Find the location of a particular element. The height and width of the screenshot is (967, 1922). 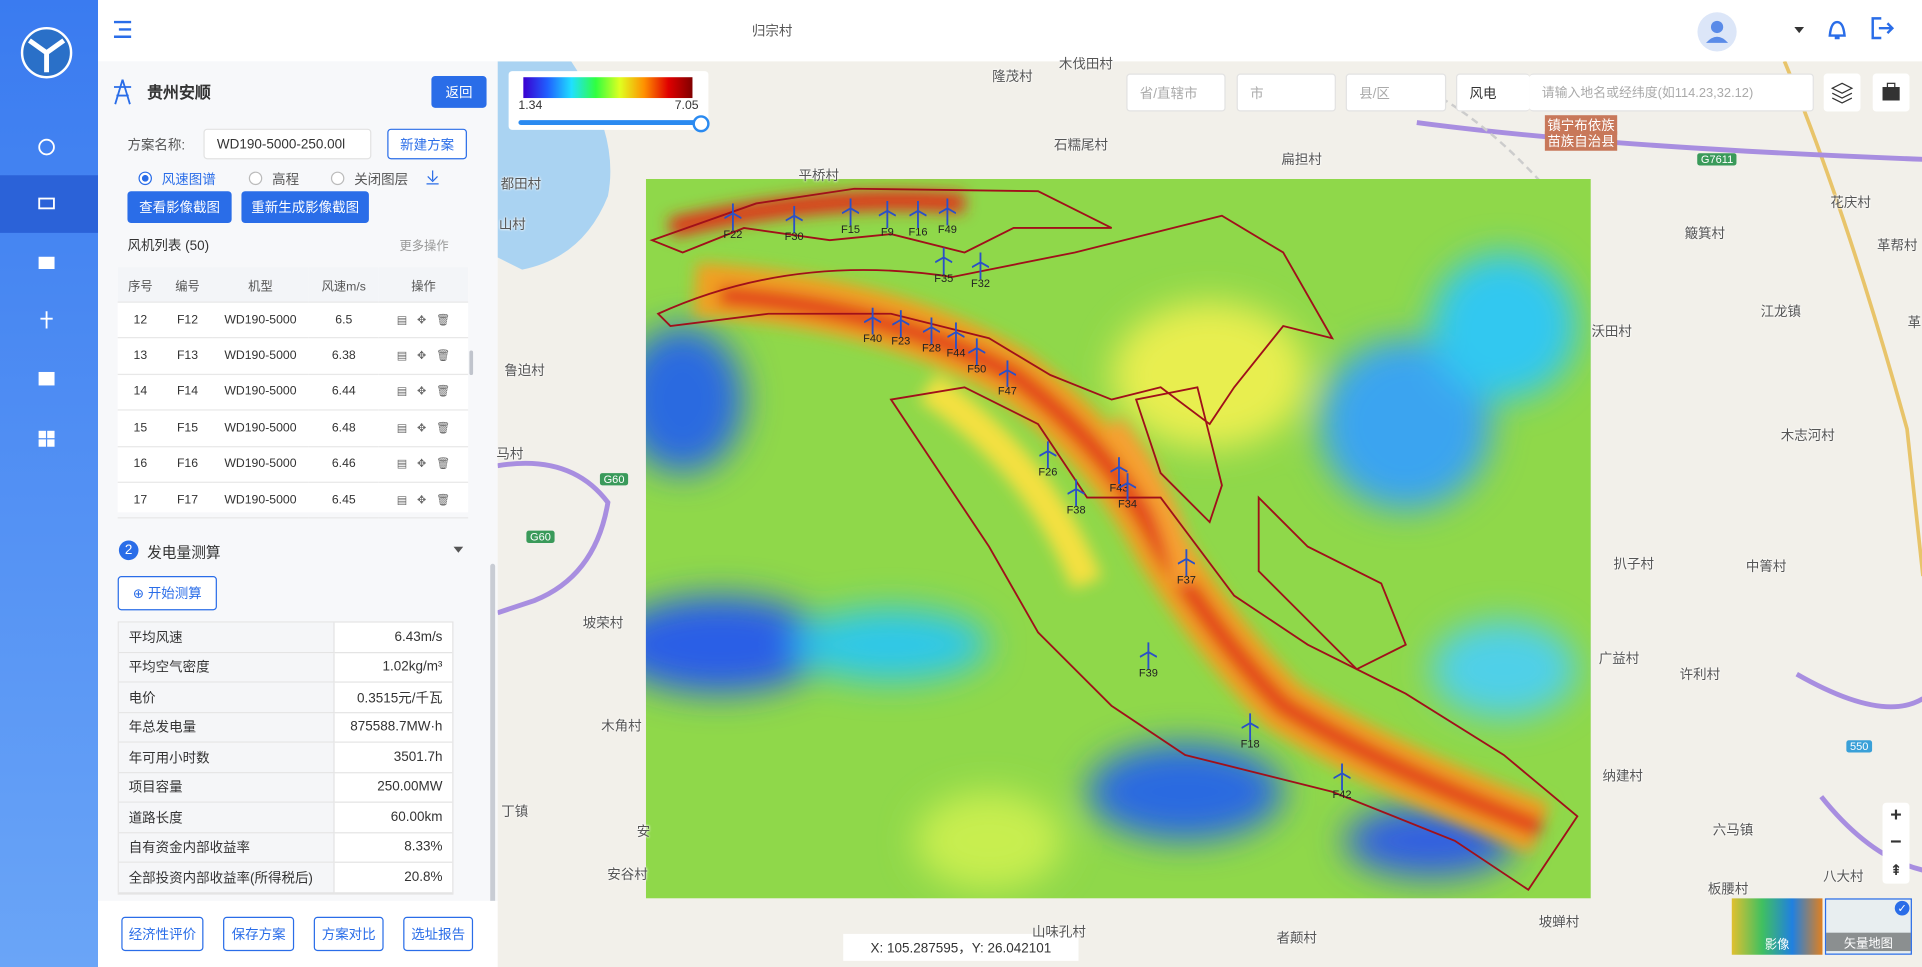

result-label: 平均风速 is located at coordinates (226, 637).